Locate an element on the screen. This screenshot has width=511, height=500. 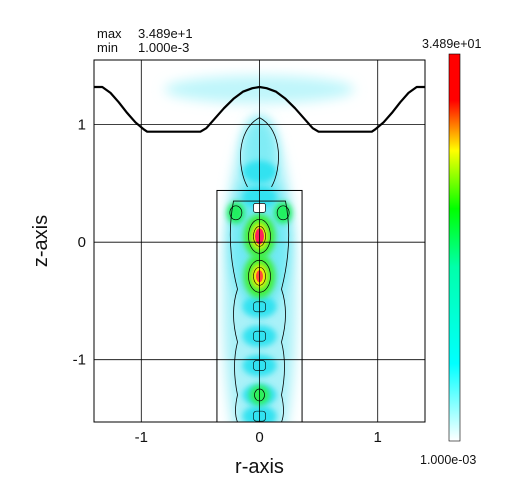
y-tick-label: 0 is located at coordinates (82, 242).